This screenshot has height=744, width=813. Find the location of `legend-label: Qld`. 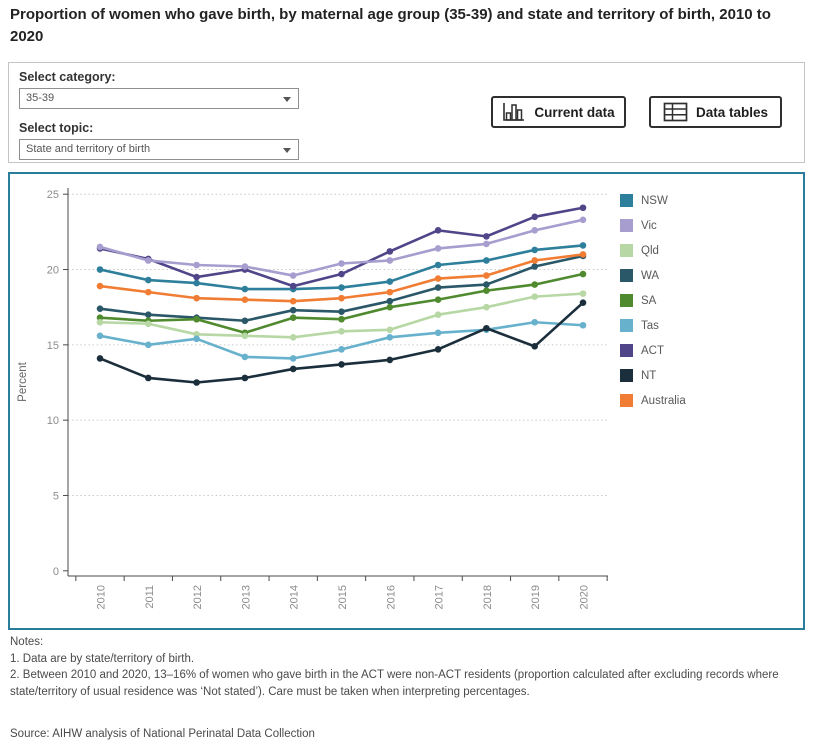

legend-label: Qld is located at coordinates (650, 250).